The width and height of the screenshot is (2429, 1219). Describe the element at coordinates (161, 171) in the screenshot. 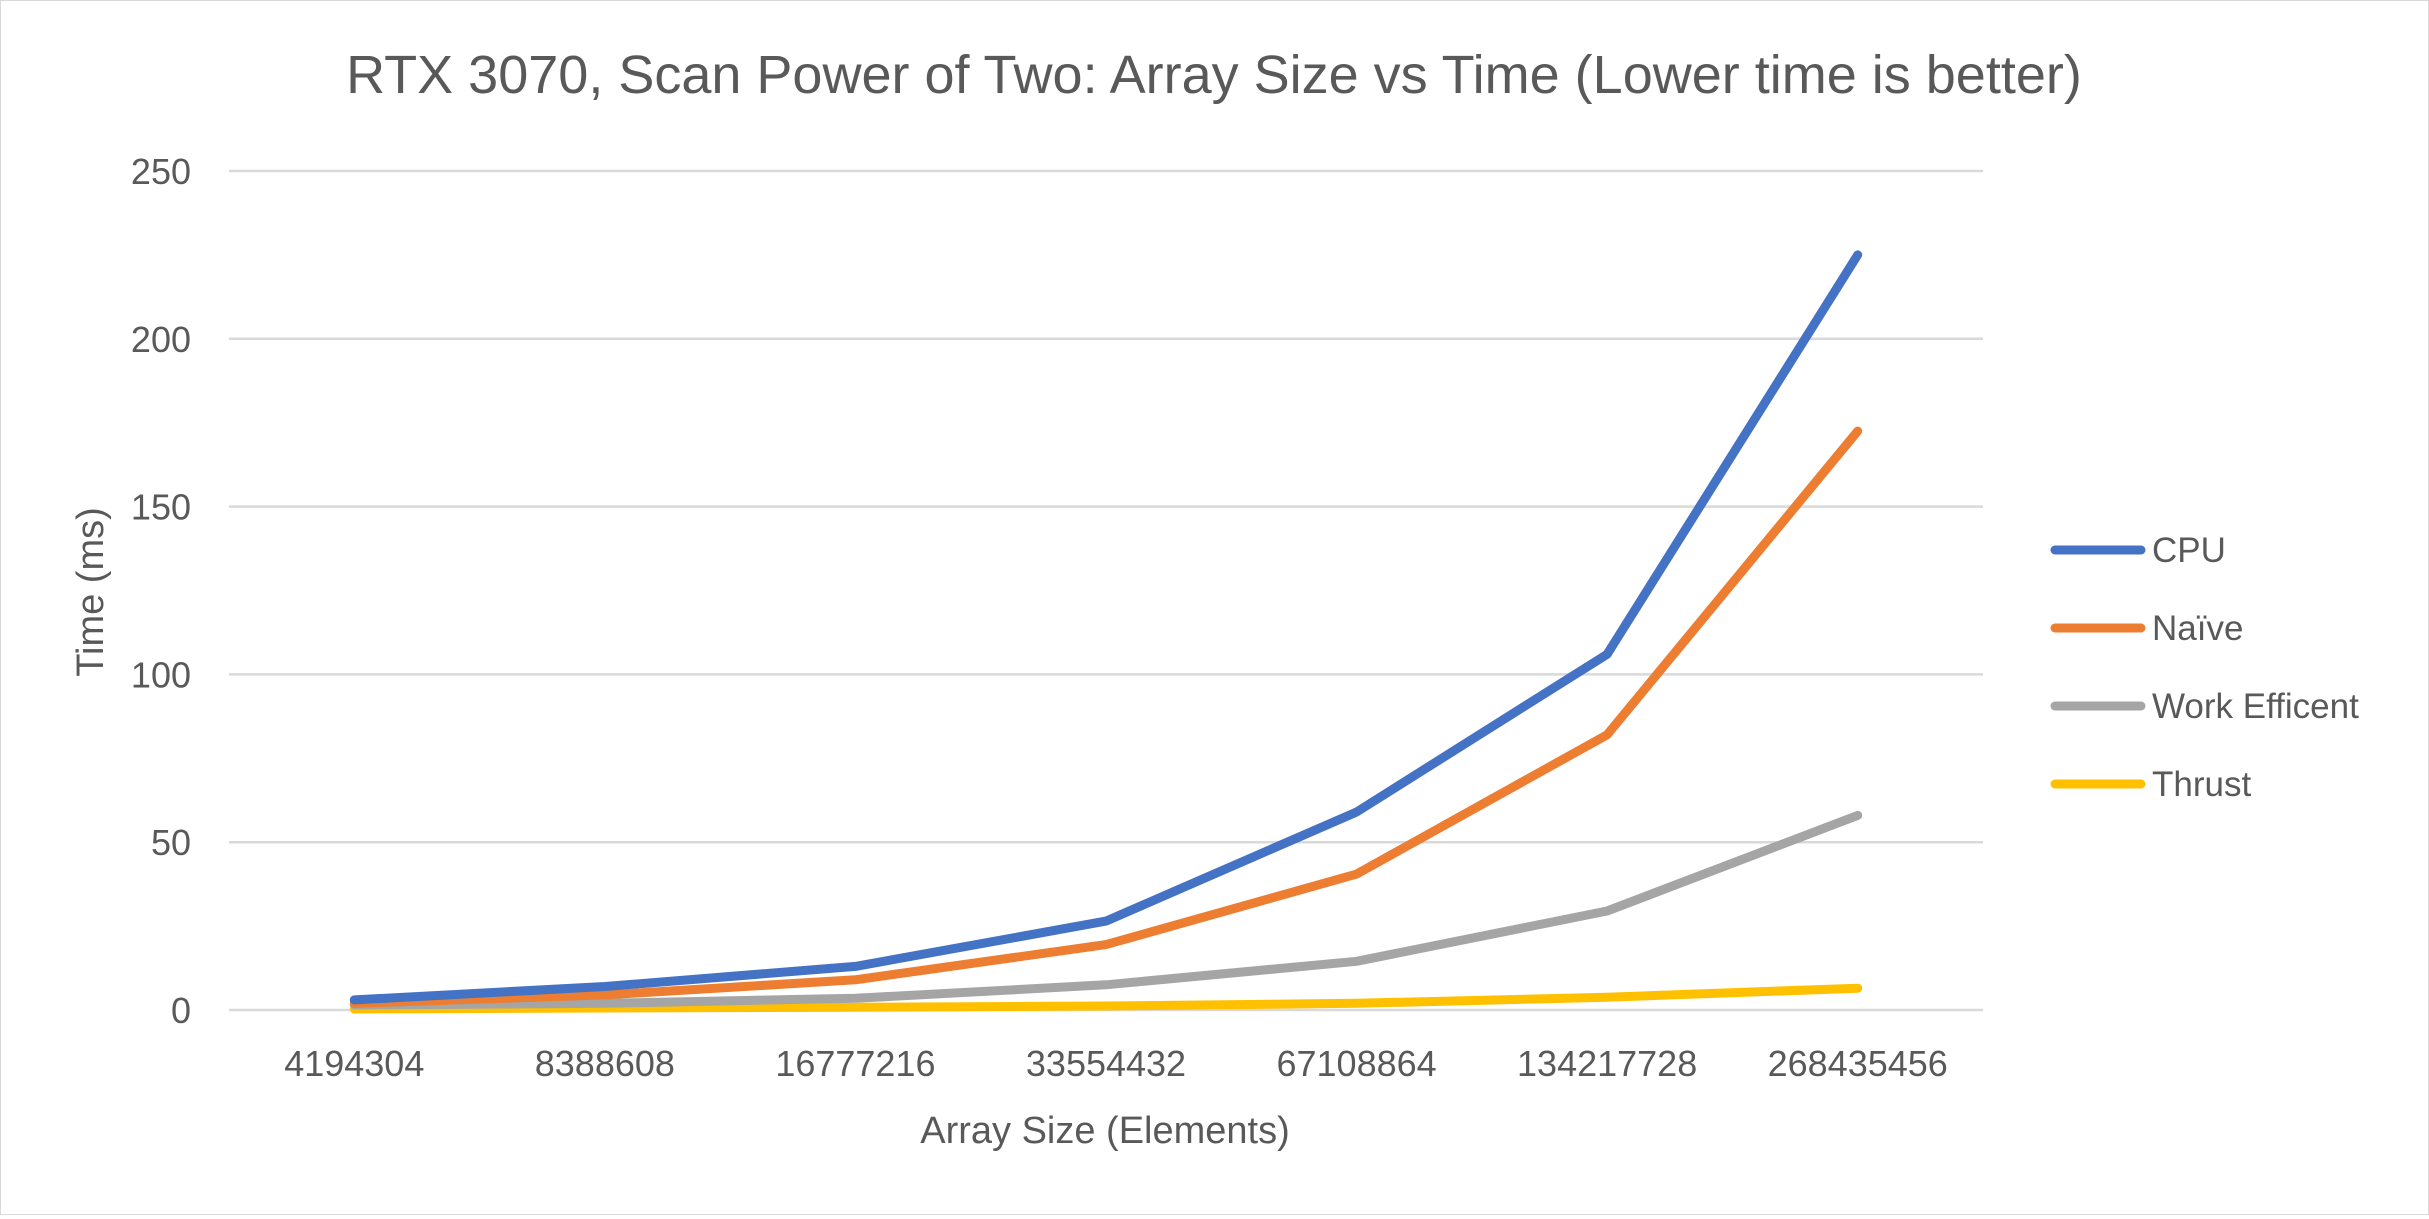

I see `y-tick-label: 250` at that location.